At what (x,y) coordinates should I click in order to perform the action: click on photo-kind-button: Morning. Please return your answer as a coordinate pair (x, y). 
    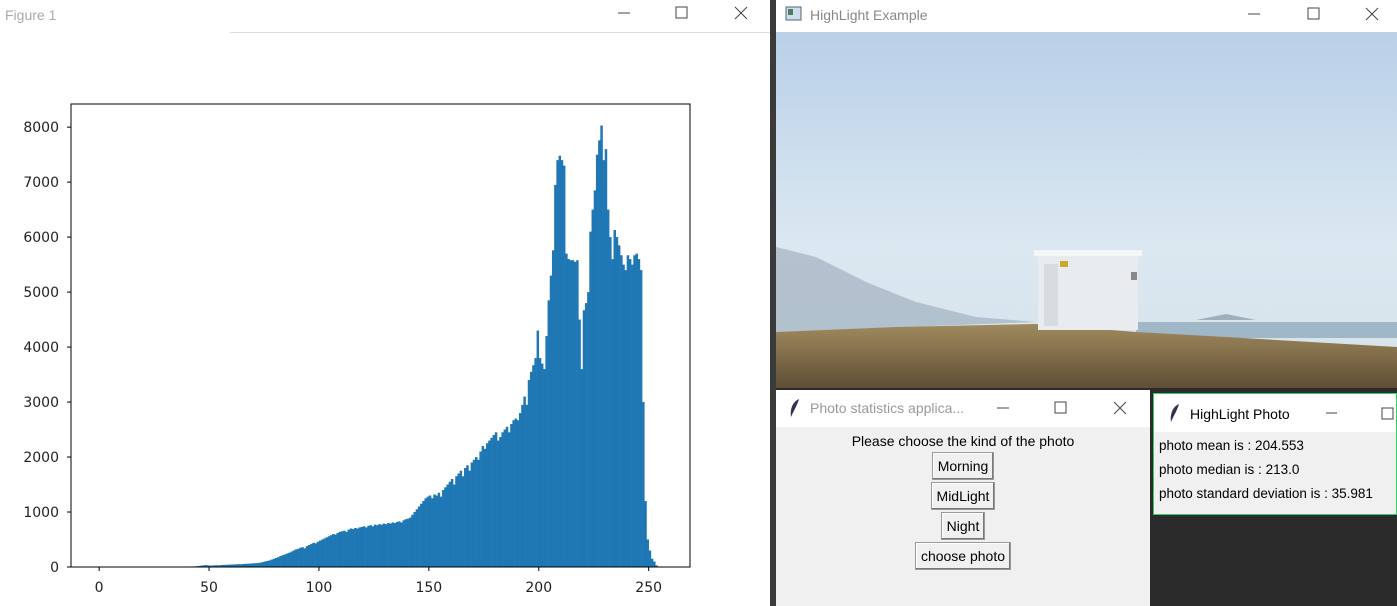
    Looking at the image, I should click on (963, 466).